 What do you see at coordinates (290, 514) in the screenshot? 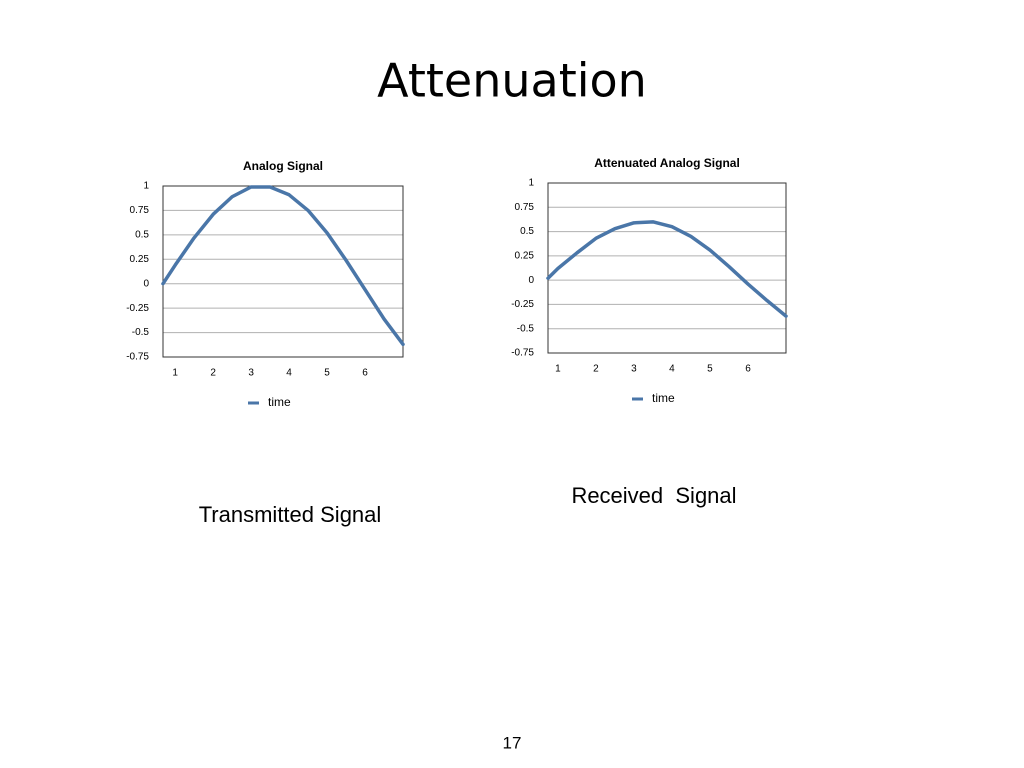
I see `caption: Transmitted Signal` at bounding box center [290, 514].